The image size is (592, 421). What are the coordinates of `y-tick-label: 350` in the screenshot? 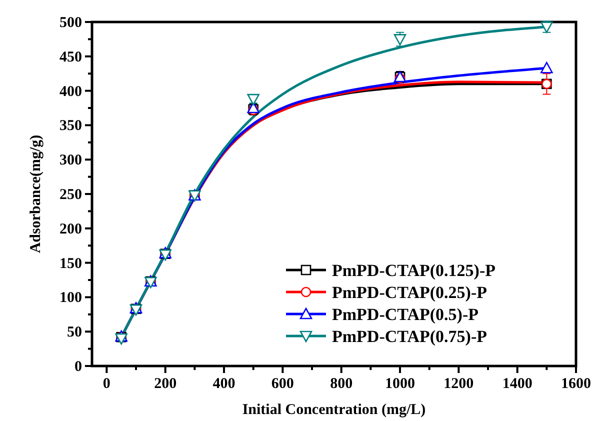 It's located at (71, 126).